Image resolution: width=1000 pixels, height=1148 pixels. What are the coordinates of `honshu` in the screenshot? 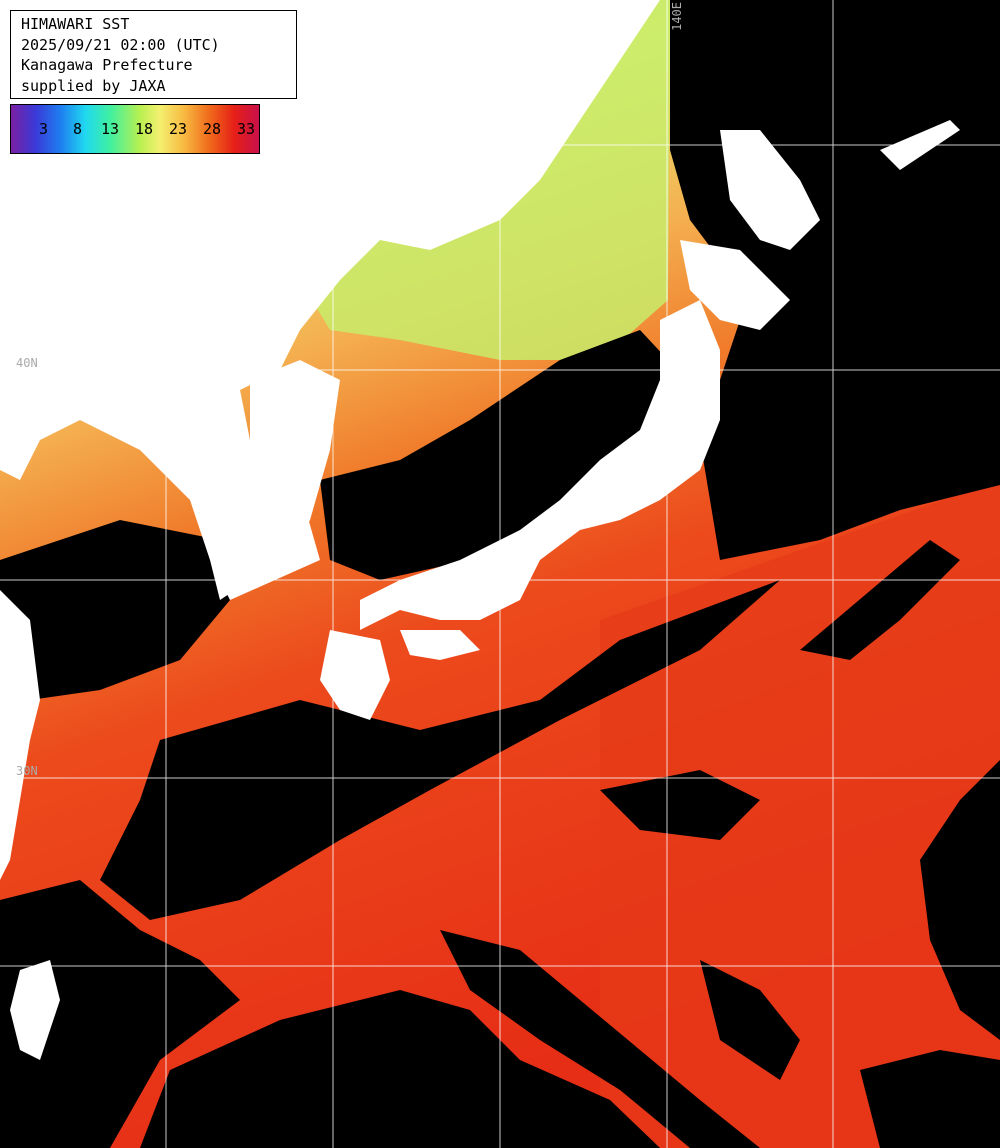 It's located at (540, 465).